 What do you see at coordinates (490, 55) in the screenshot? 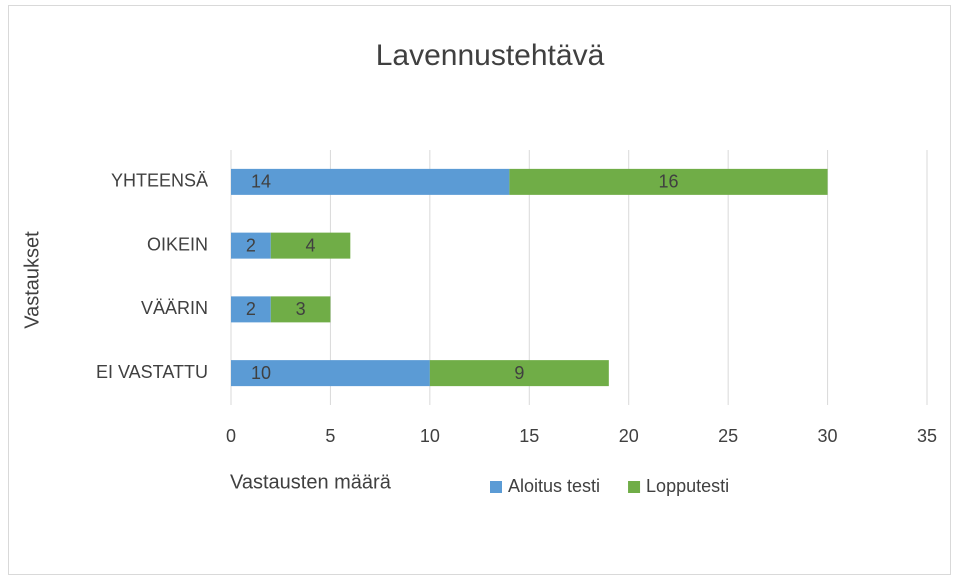
I see `chart-title: Lavennustehtävä` at bounding box center [490, 55].